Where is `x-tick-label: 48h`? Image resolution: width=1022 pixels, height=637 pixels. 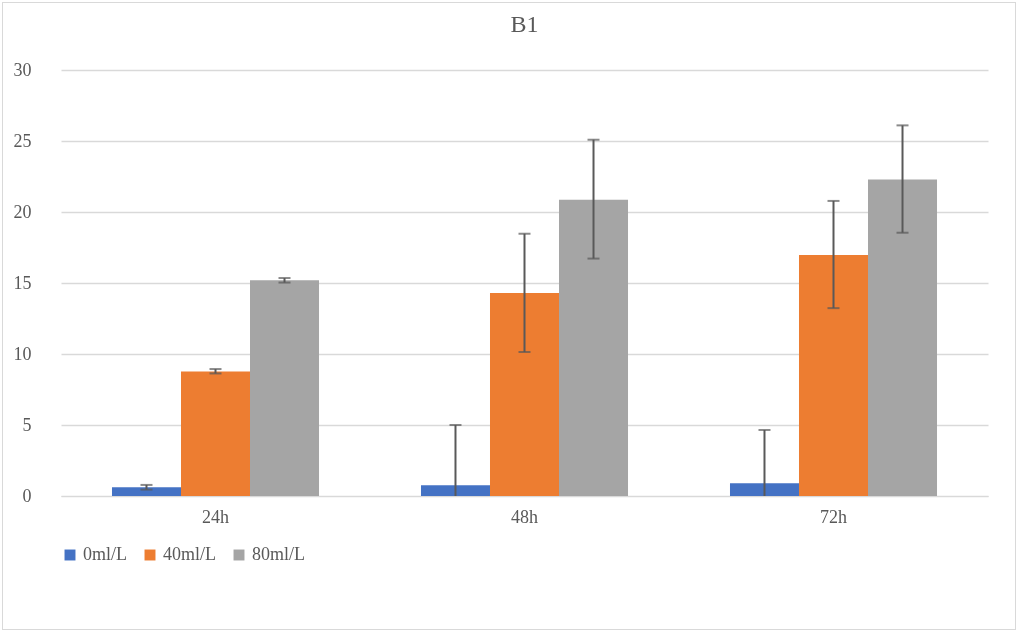 x-tick-label: 48h is located at coordinates (524, 516).